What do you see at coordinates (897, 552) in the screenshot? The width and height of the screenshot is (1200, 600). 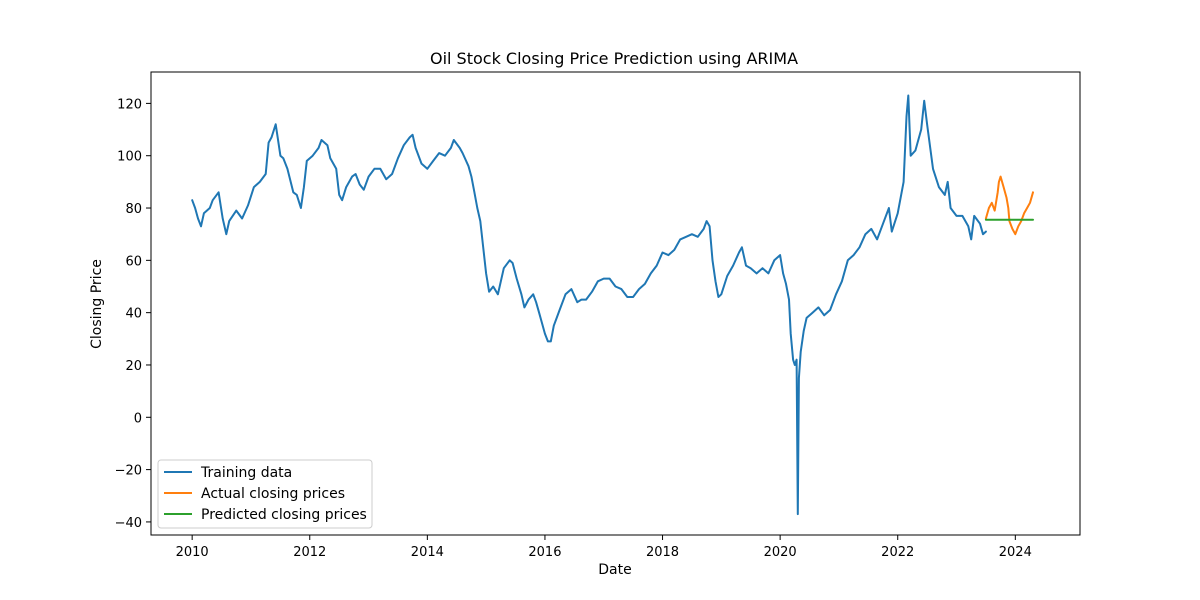 I see `x-tick-label: 2022` at bounding box center [897, 552].